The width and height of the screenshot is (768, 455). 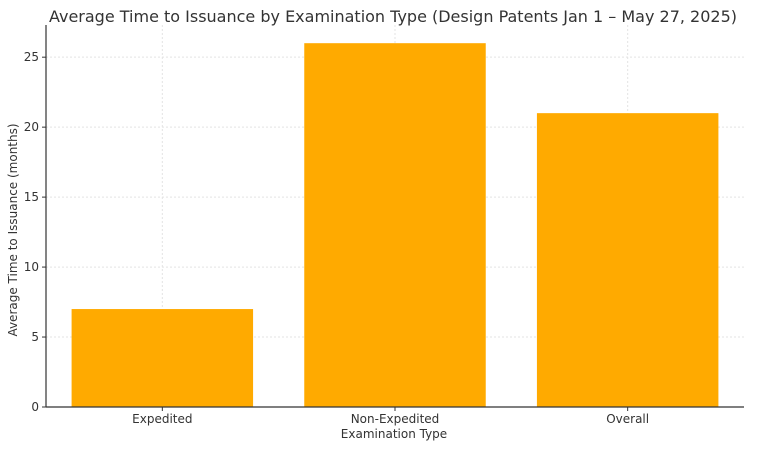 What do you see at coordinates (31, 197) in the screenshot?
I see `y-tick-label: 15` at bounding box center [31, 197].